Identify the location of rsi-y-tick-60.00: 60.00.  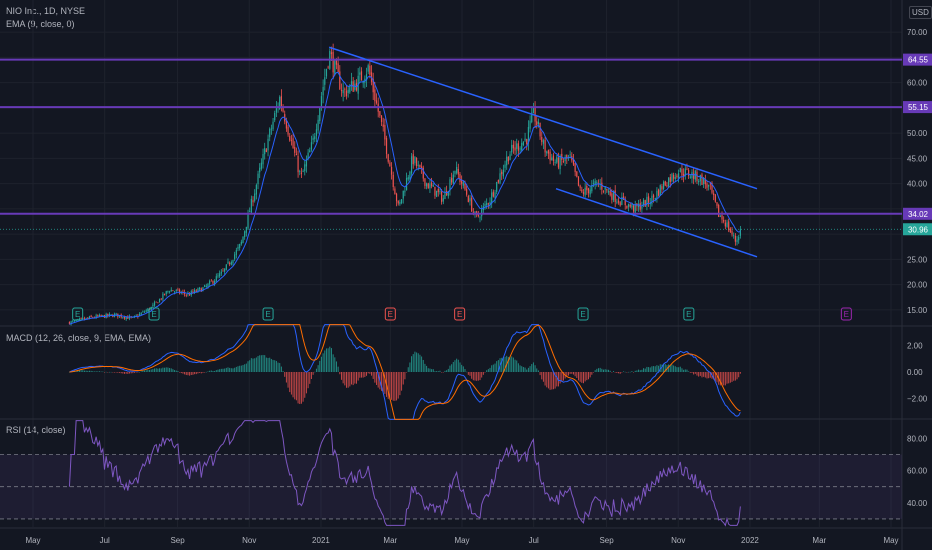
(917, 471).